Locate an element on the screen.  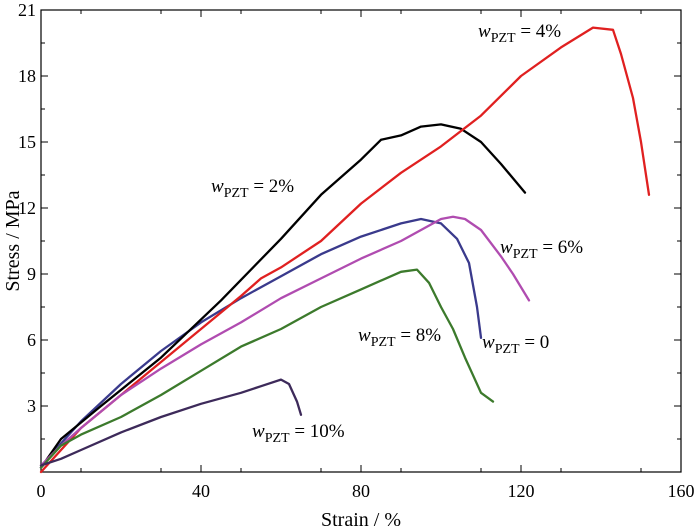
y-tick-label: 18 is located at coordinates (27, 76).